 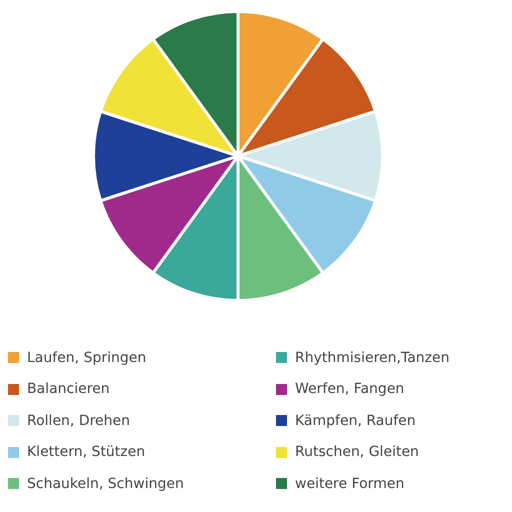 What do you see at coordinates (349, 389) in the screenshot?
I see `legend-label: Werfen, Fangen` at bounding box center [349, 389].